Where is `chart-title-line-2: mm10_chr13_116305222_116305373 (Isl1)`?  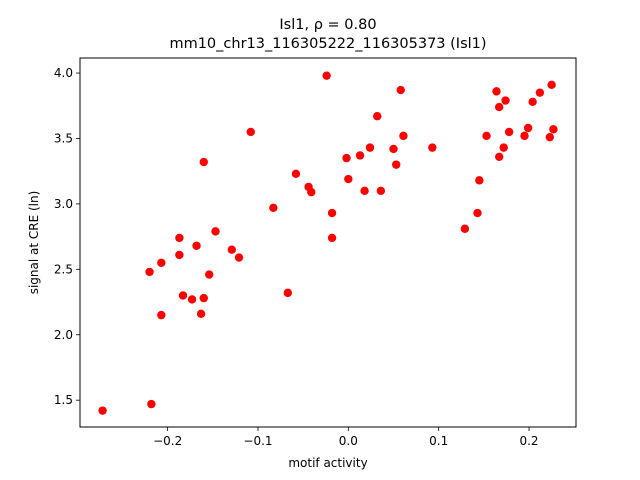
chart-title-line-2: mm10_chr13_116305222_116305373 (Isl1) is located at coordinates (327, 44).